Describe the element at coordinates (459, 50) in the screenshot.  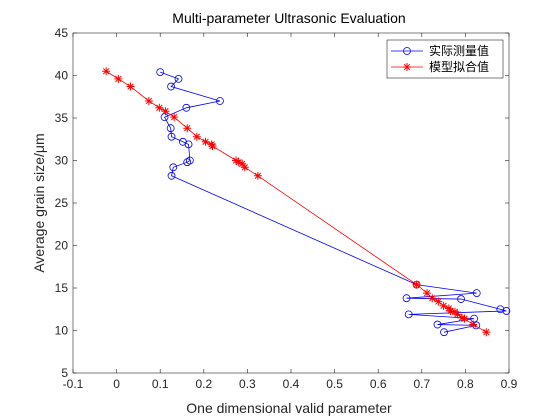
I see `legend-label: 实际测量值` at that location.